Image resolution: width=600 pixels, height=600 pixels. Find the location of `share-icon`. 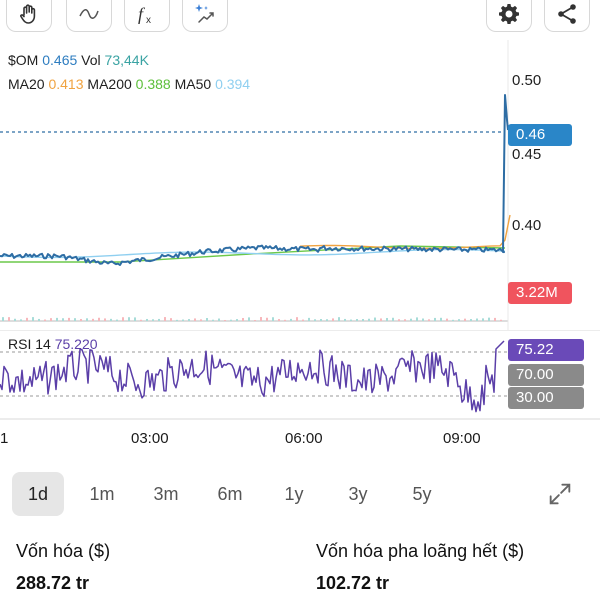

share-icon is located at coordinates (567, 13).